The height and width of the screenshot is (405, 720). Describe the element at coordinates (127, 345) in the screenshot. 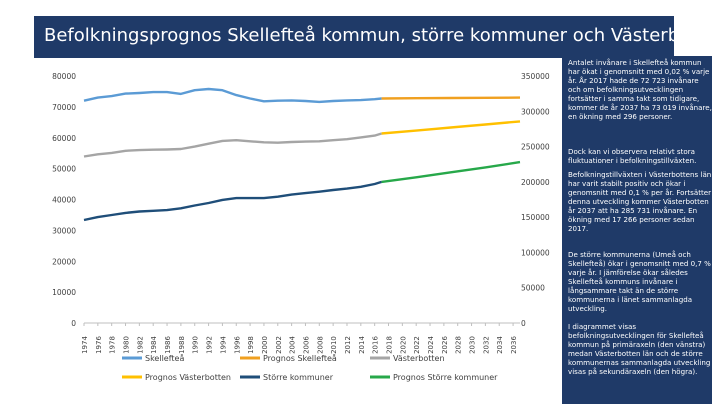

I see `x-tick-label: 1980` at that location.